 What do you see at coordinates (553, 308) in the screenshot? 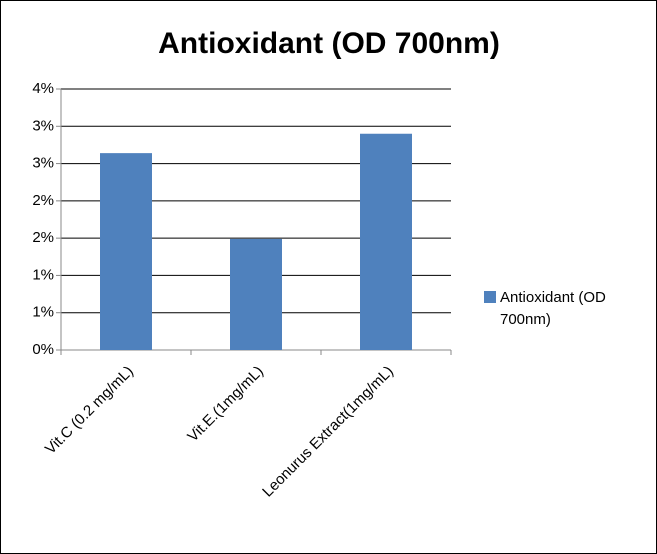
I see `legend-label: Antioxidant (OD 700nm)` at bounding box center [553, 308].